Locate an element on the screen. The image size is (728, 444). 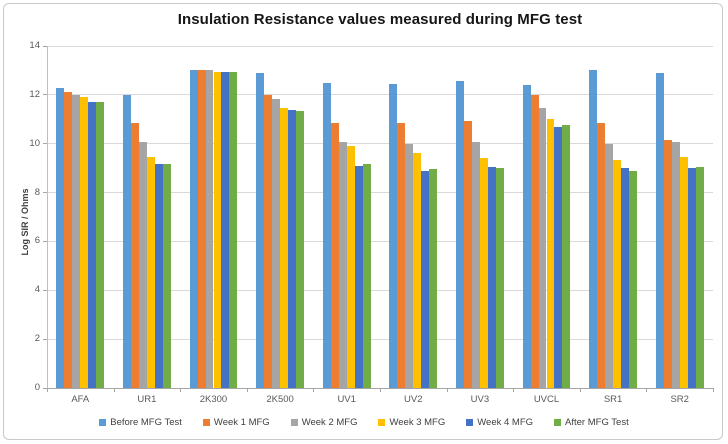
legend-item-3: Week 2 MFG is located at coordinates (324, 422).